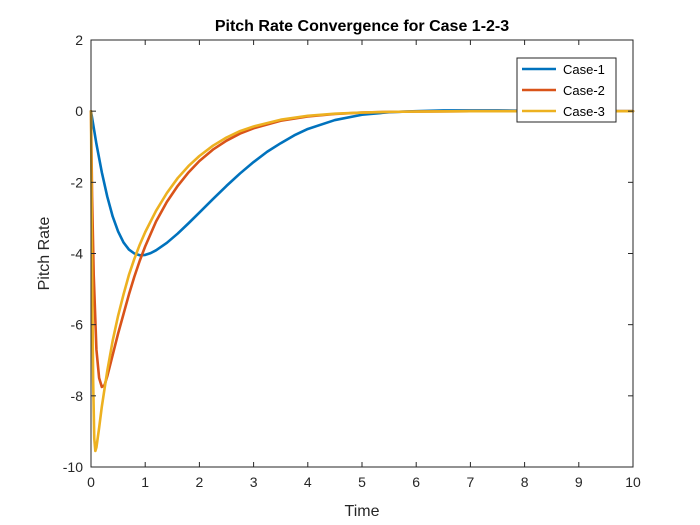 This screenshot has width=700, height=525. Describe the element at coordinates (200, 482) in the screenshot. I see `x-tick-label: 2` at that location.